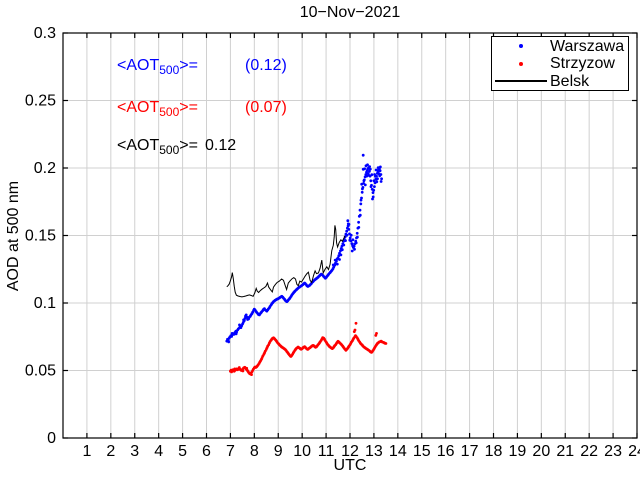  Describe the element at coordinates (221, 145) in the screenshot. I see `annotation-value: 0.12` at that location.